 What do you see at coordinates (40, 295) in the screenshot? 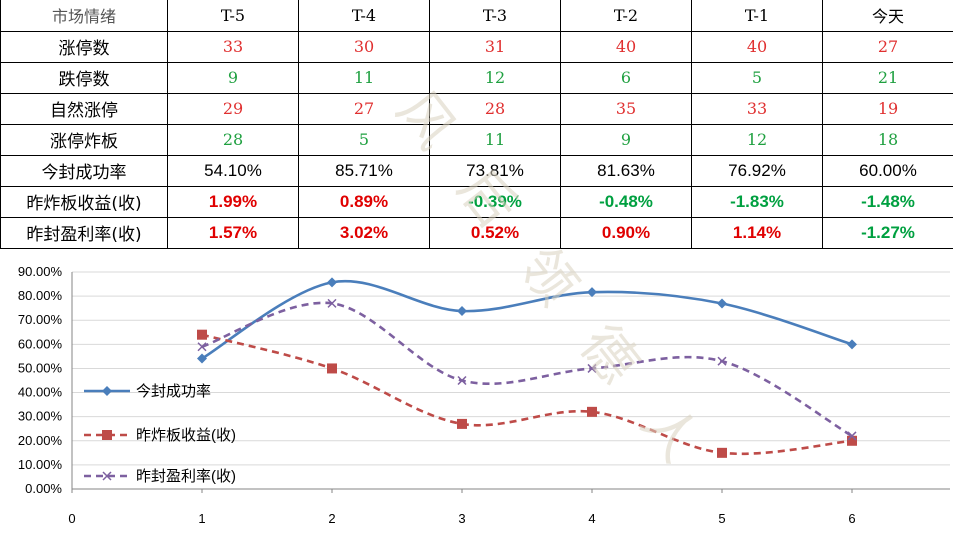
I see `y-tick-label: 80.00%` at bounding box center [40, 295].